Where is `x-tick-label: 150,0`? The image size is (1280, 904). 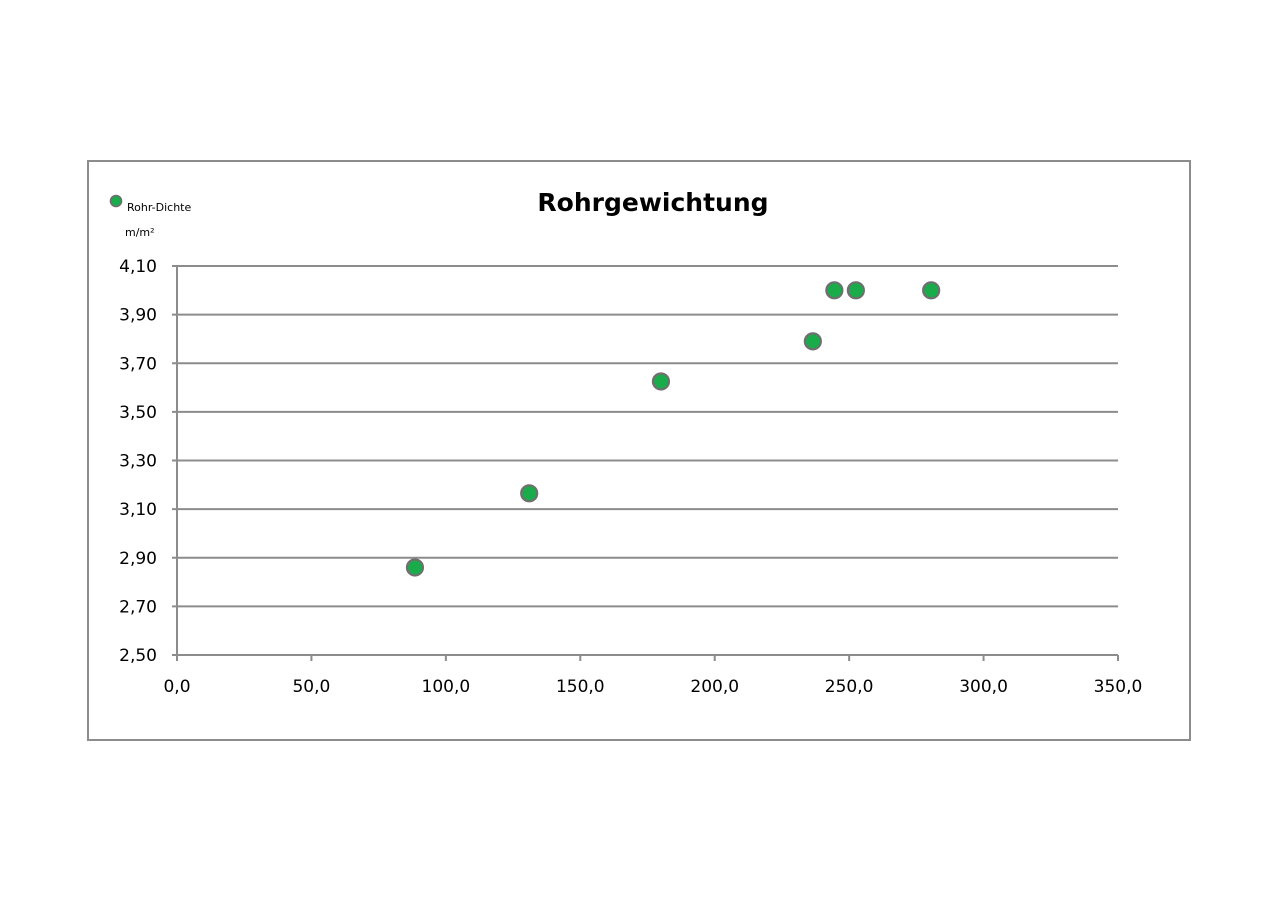
x-tick-label: 150,0 is located at coordinates (580, 687).